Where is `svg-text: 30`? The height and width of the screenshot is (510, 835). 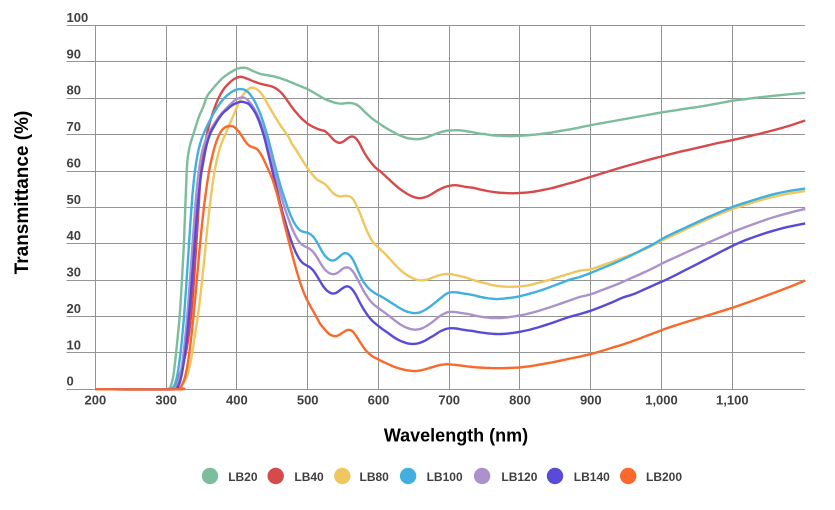 svg-text: 30 is located at coordinates (74, 272).